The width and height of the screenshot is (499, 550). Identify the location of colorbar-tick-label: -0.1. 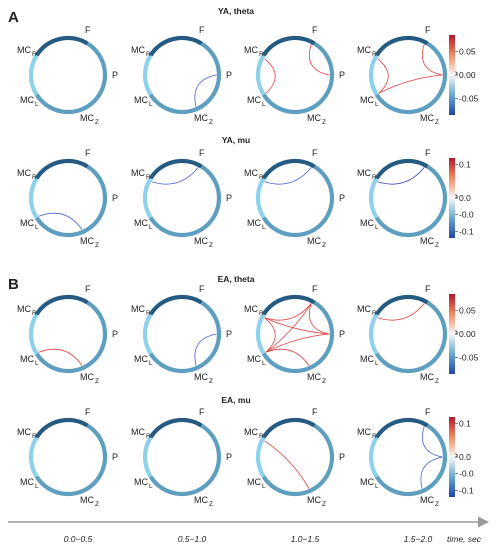
(466, 231).